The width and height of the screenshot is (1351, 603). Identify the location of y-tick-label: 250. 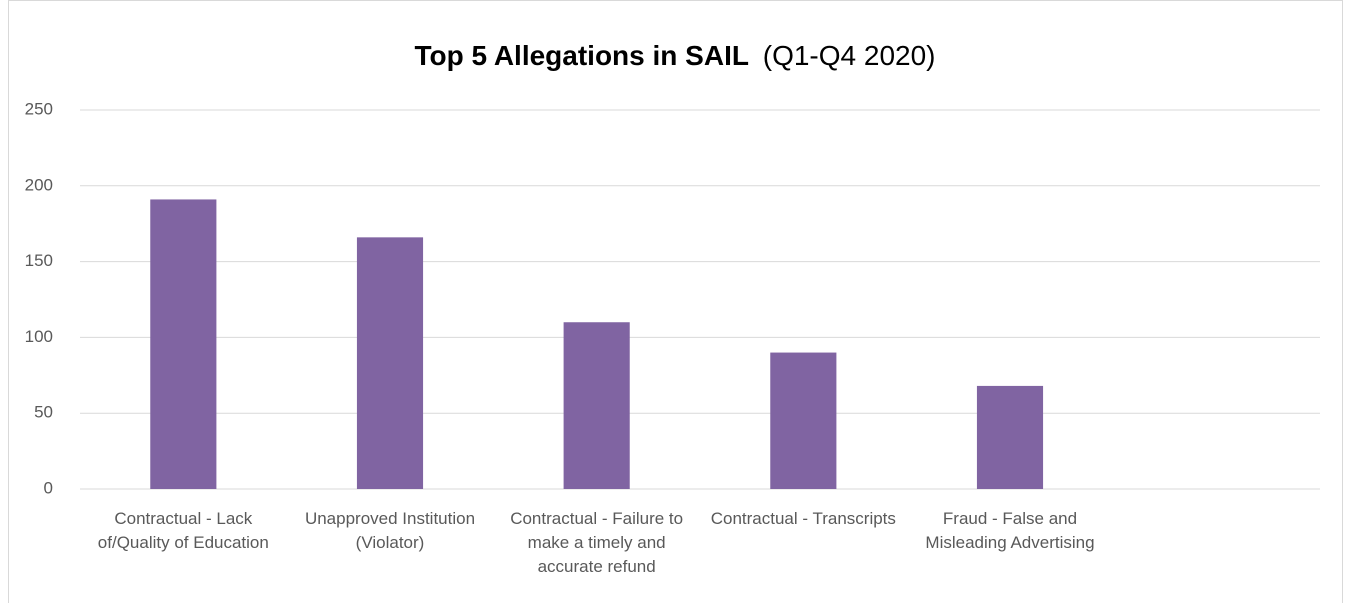
(39, 108).